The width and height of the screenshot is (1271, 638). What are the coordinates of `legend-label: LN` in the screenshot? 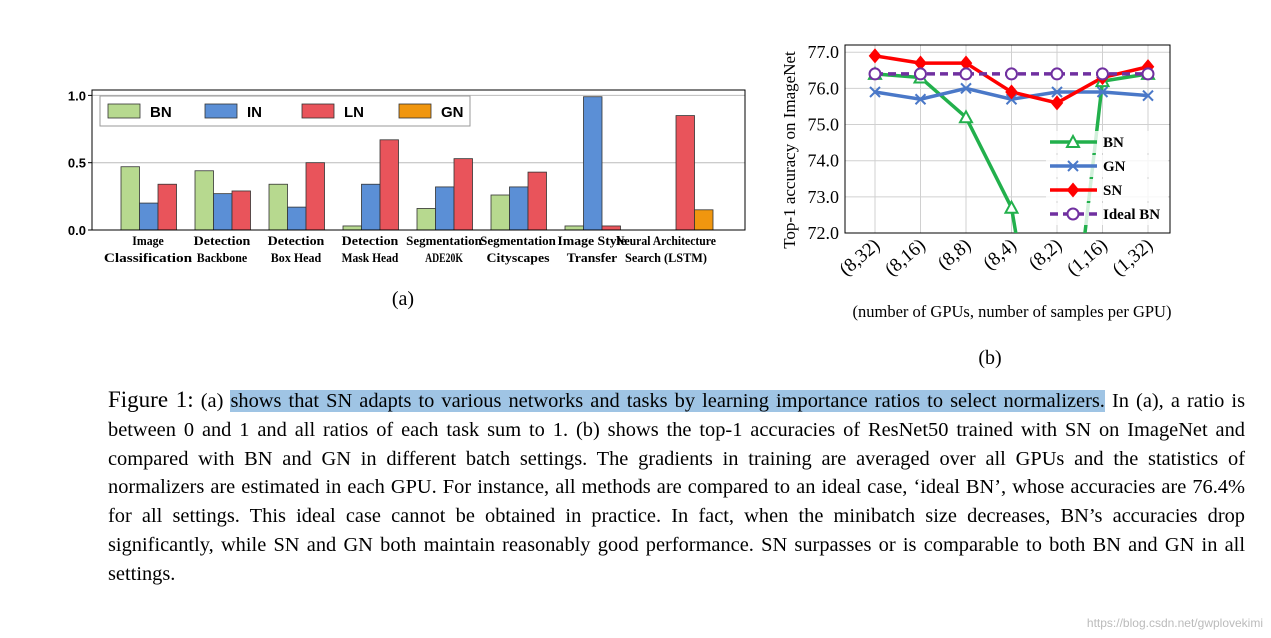 It's located at (354, 112).